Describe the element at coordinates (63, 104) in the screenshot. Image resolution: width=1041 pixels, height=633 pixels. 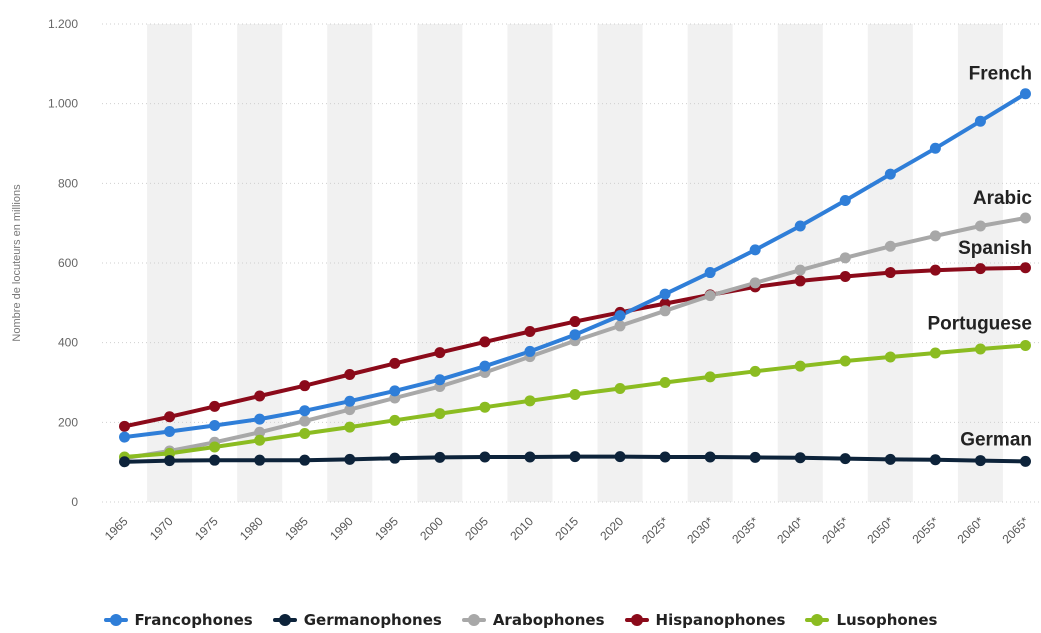
I see `y-tick-label: 1.000` at that location.